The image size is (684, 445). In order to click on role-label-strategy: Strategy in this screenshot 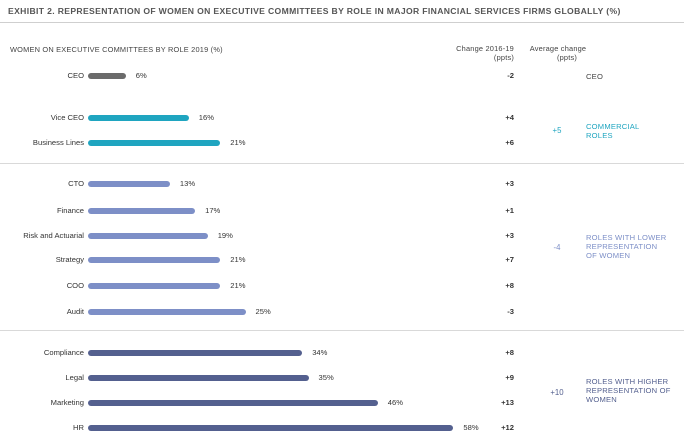, I will do `click(69, 259)`.